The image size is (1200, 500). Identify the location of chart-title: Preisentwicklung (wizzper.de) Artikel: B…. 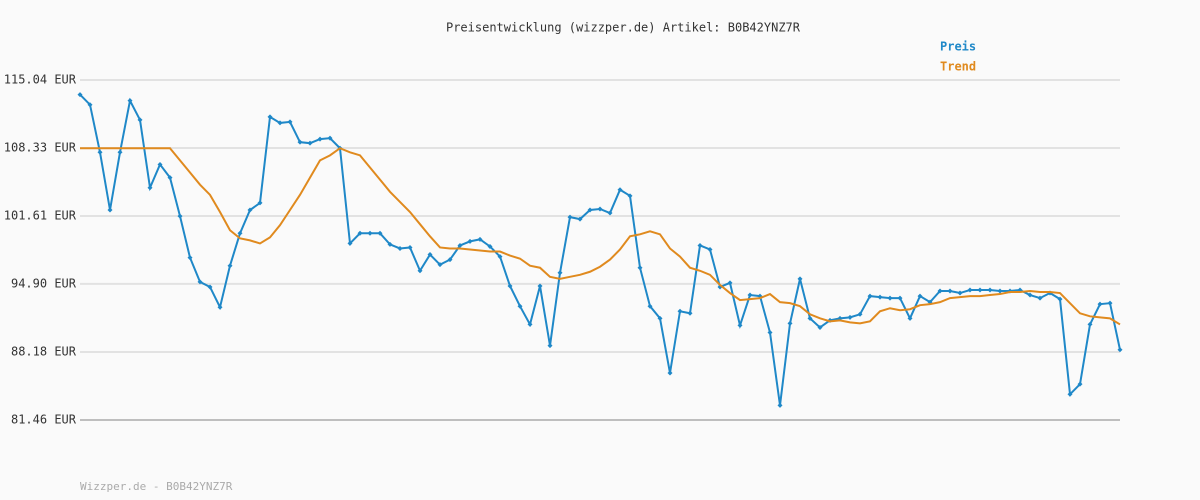
(623, 28).